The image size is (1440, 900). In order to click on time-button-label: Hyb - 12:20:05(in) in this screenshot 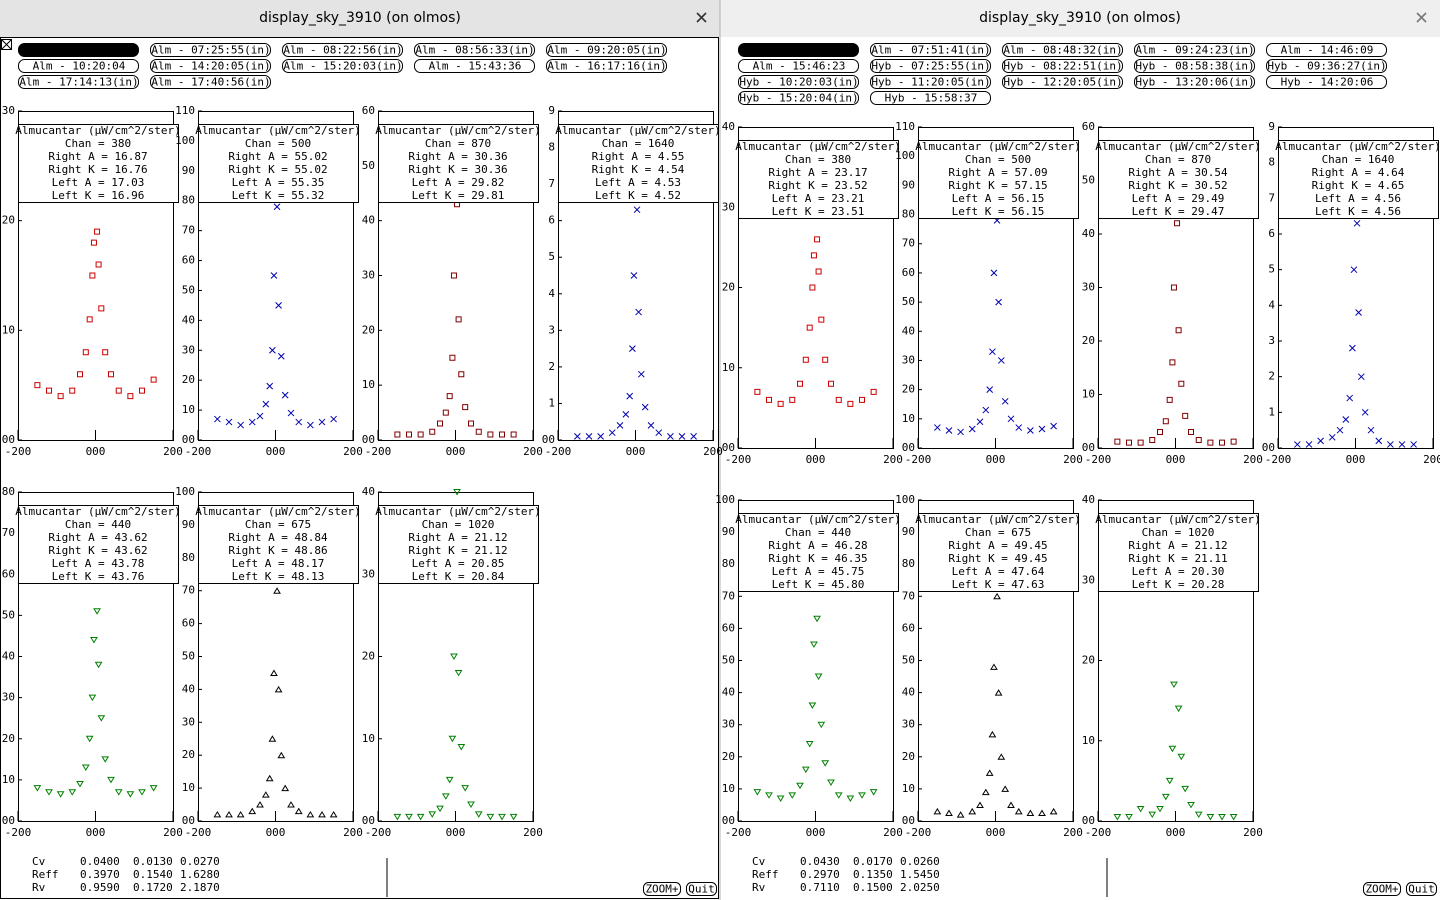, I will do `click(1062, 82)`.